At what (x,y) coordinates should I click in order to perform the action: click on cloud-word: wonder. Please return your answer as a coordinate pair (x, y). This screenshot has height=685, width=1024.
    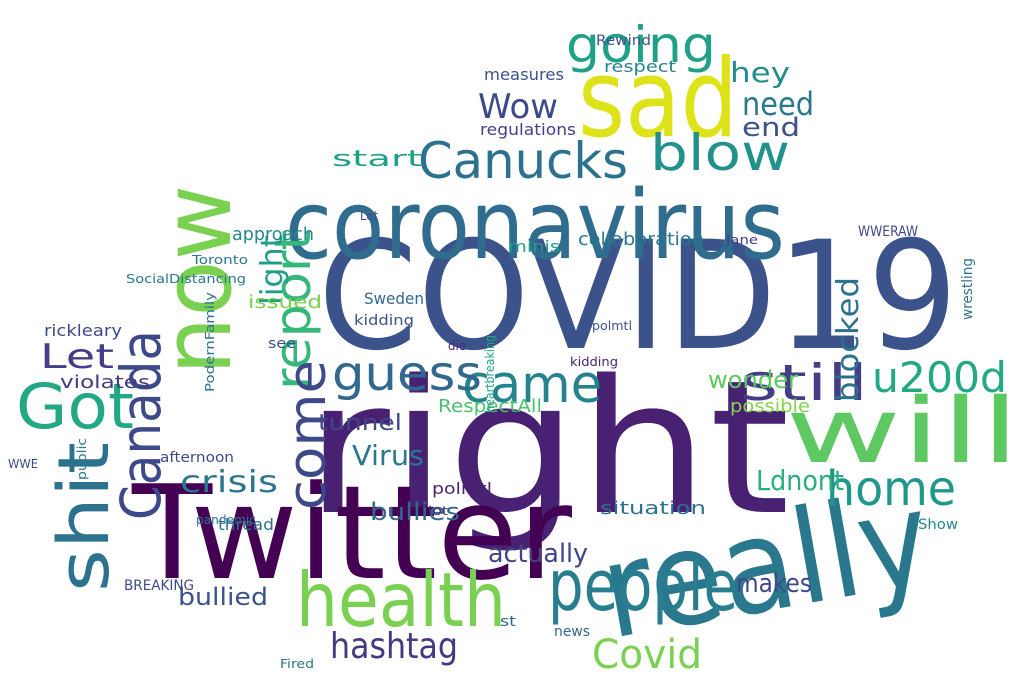
    Looking at the image, I should click on (753, 380).